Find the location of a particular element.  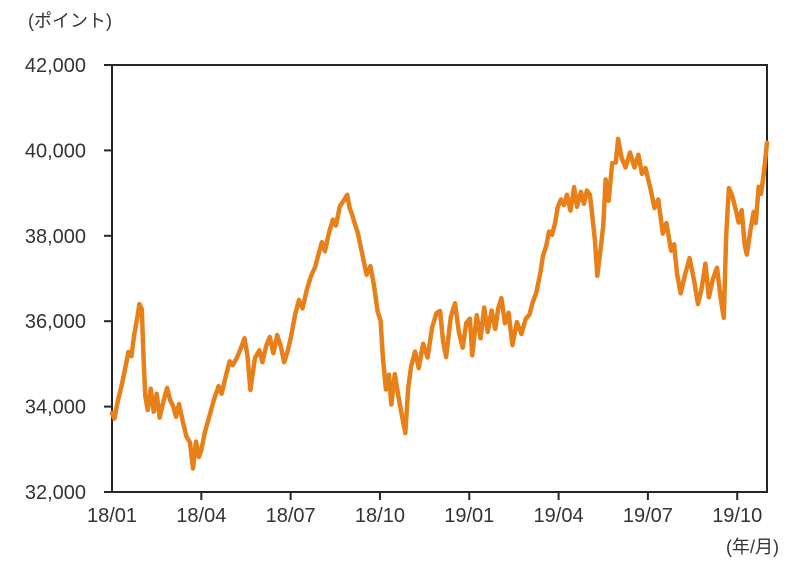

x-tick-label: 18/07 is located at coordinates (291, 516).